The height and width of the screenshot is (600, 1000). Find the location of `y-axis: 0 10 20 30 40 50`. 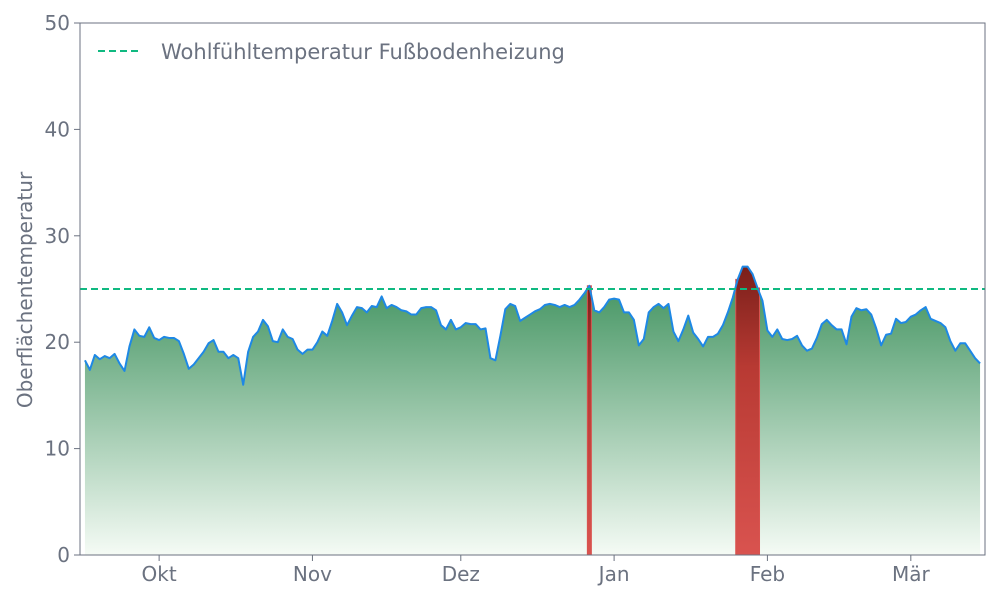

y-axis: 0 10 20 30 40 50 is located at coordinates (62, 289).